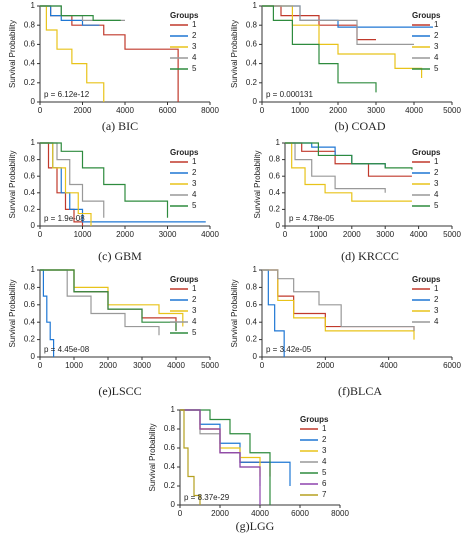 The height and width of the screenshot is (539, 474). I want to click on caption: (g)LGG, so click(255, 526).